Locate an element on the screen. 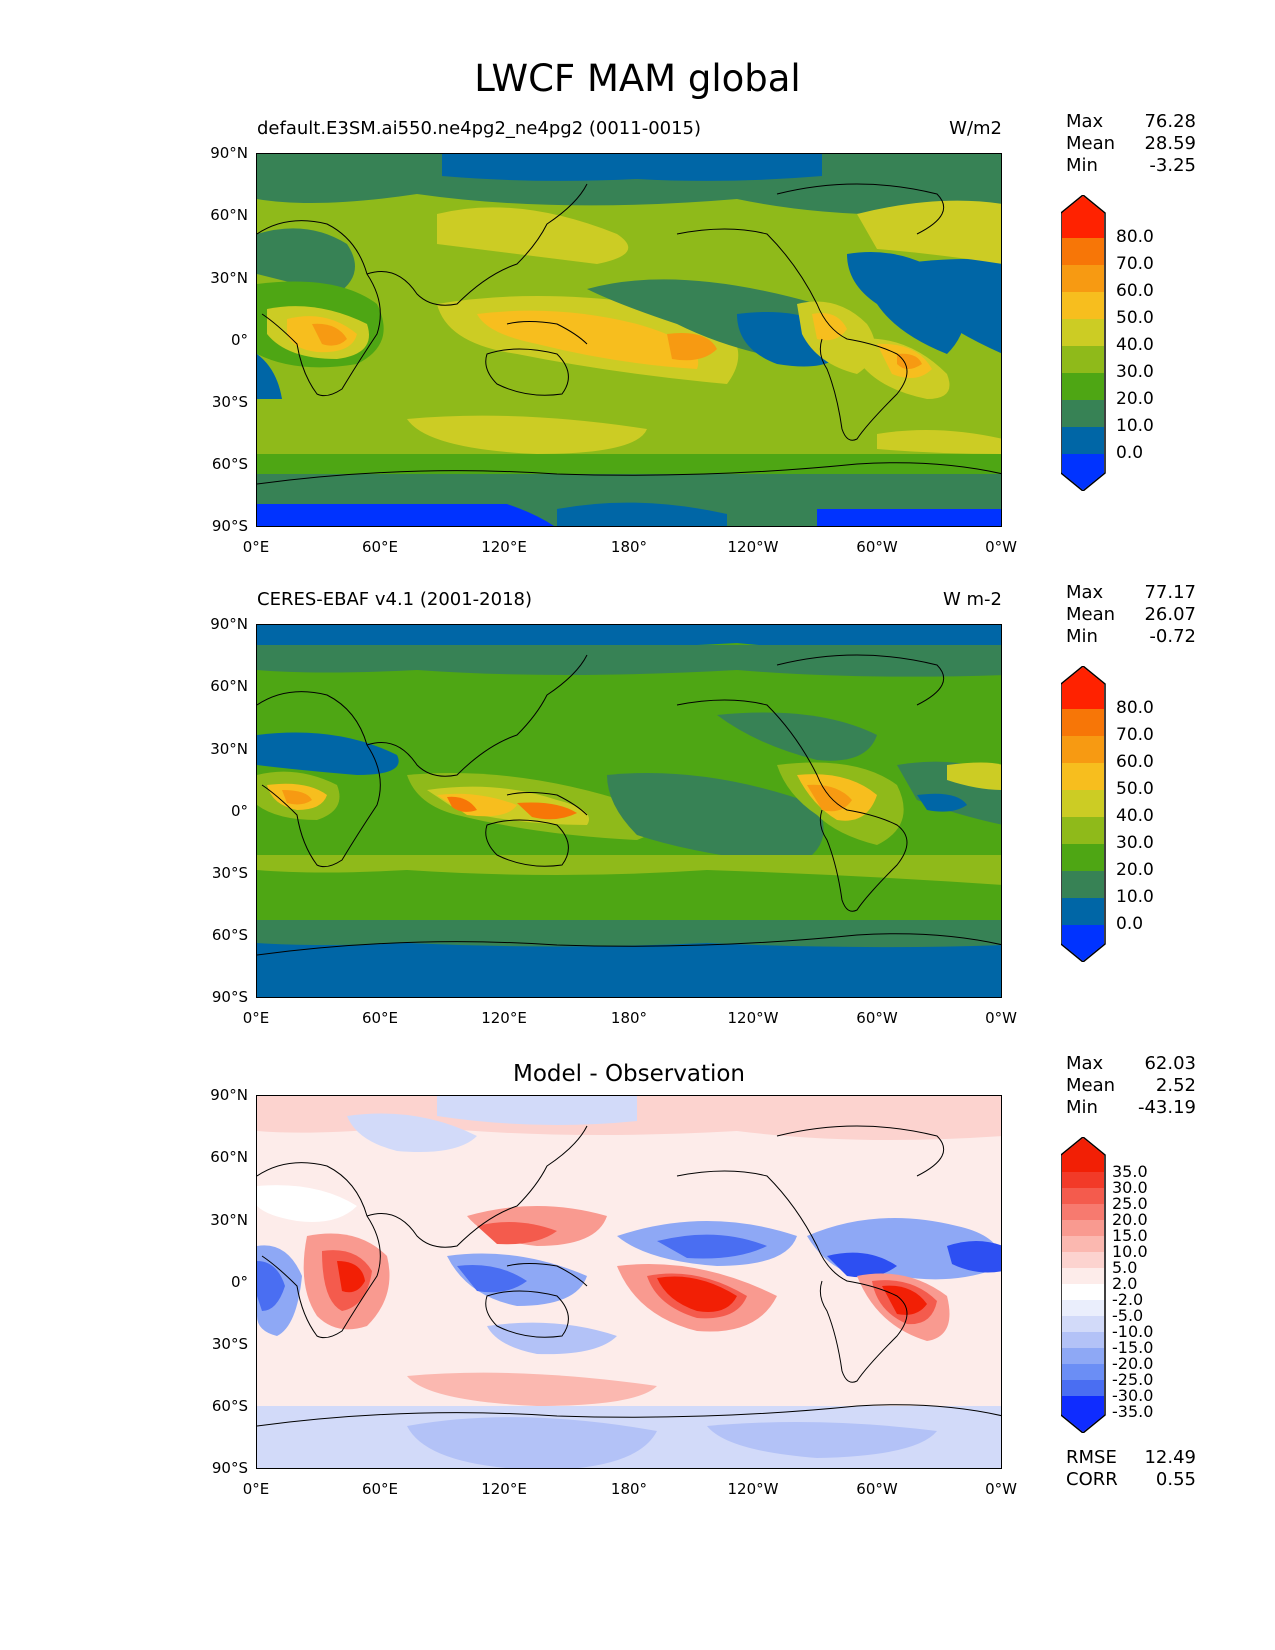 This screenshot has height=1650, width=1275. colorbar-label: -30.0 is located at coordinates (1133, 1395).